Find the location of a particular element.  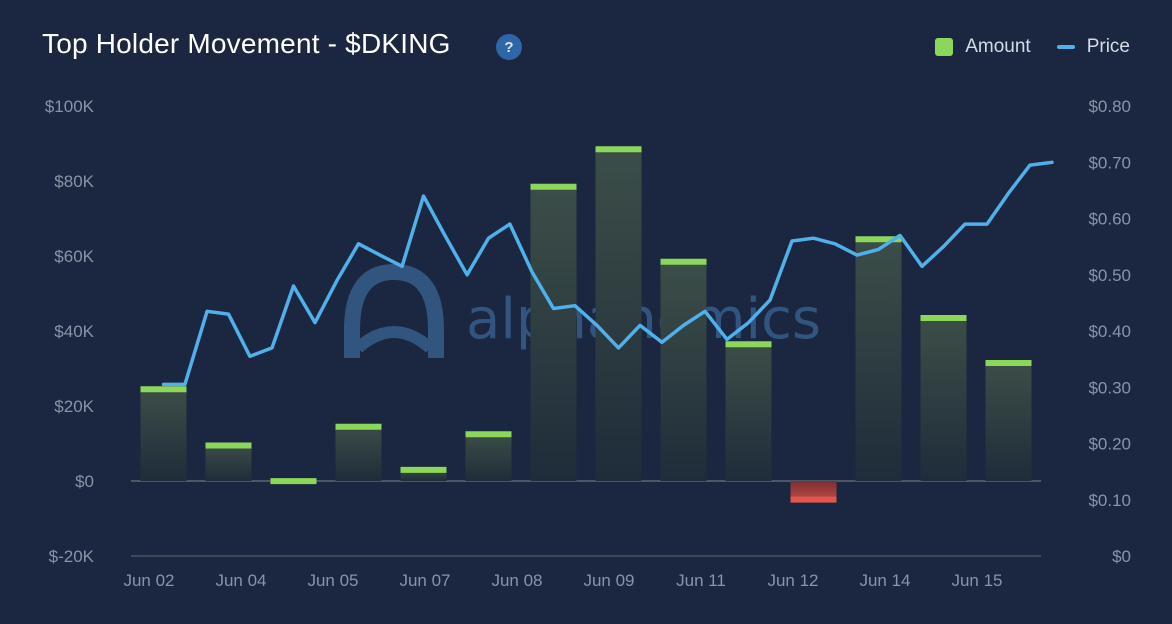

right-axis-tick-label: $0.30 is located at coordinates (1109, 387).